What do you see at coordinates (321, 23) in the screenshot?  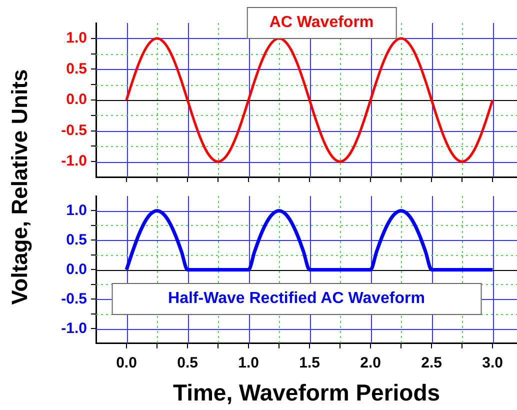 I see `title-box: AC Waveform` at bounding box center [321, 23].